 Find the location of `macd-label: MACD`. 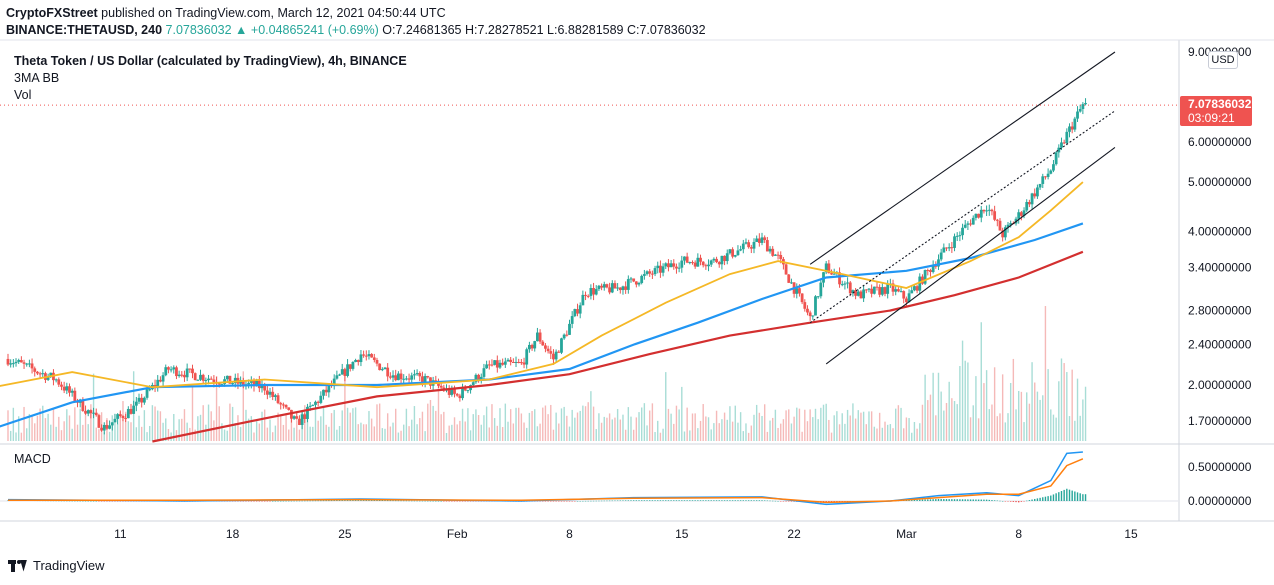

macd-label: MACD is located at coordinates (32, 459).